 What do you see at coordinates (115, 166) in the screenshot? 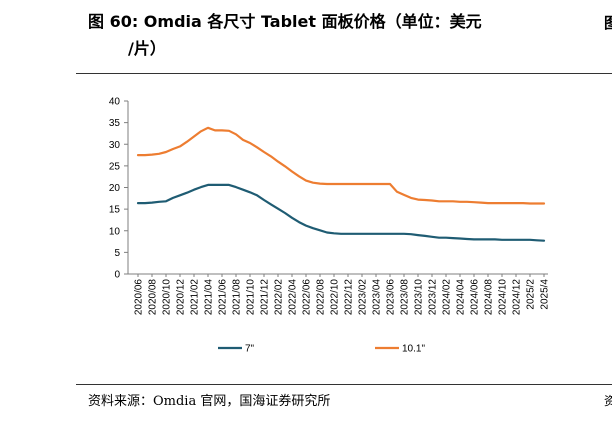
I see `y-tick-label: 25` at bounding box center [115, 166].